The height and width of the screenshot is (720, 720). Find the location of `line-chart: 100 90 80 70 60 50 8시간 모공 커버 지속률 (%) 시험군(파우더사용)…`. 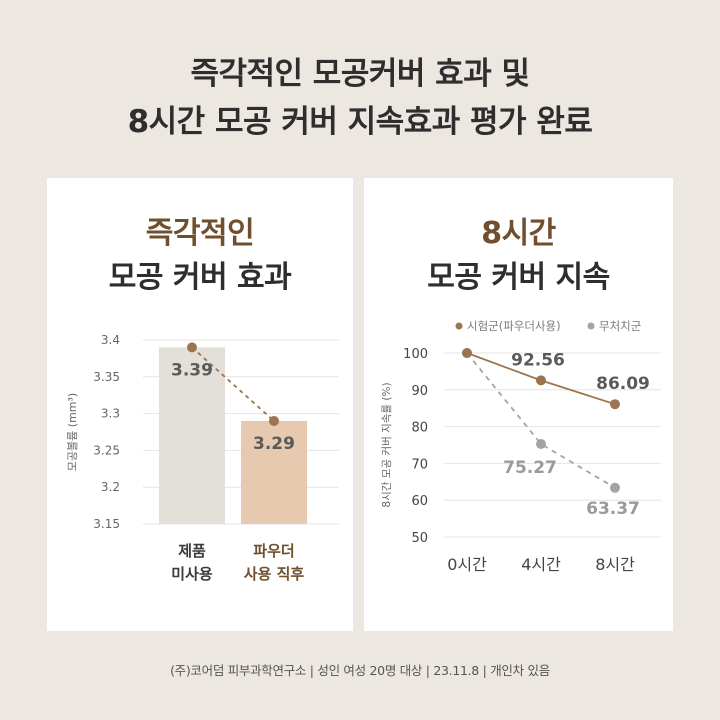

line-chart: 100 90 80 70 60 50 8시간 모공 커버 지속률 (%) 시험군(파우더사용)… is located at coordinates (521, 446).